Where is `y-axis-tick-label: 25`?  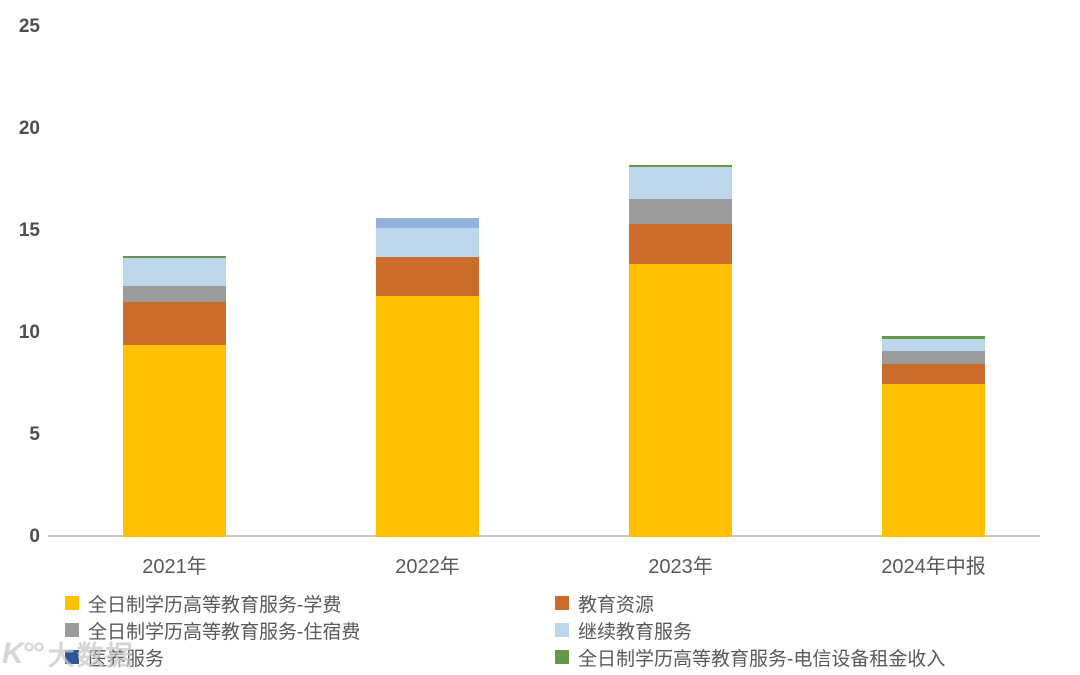 y-axis-tick-label: 25 is located at coordinates (29, 26).